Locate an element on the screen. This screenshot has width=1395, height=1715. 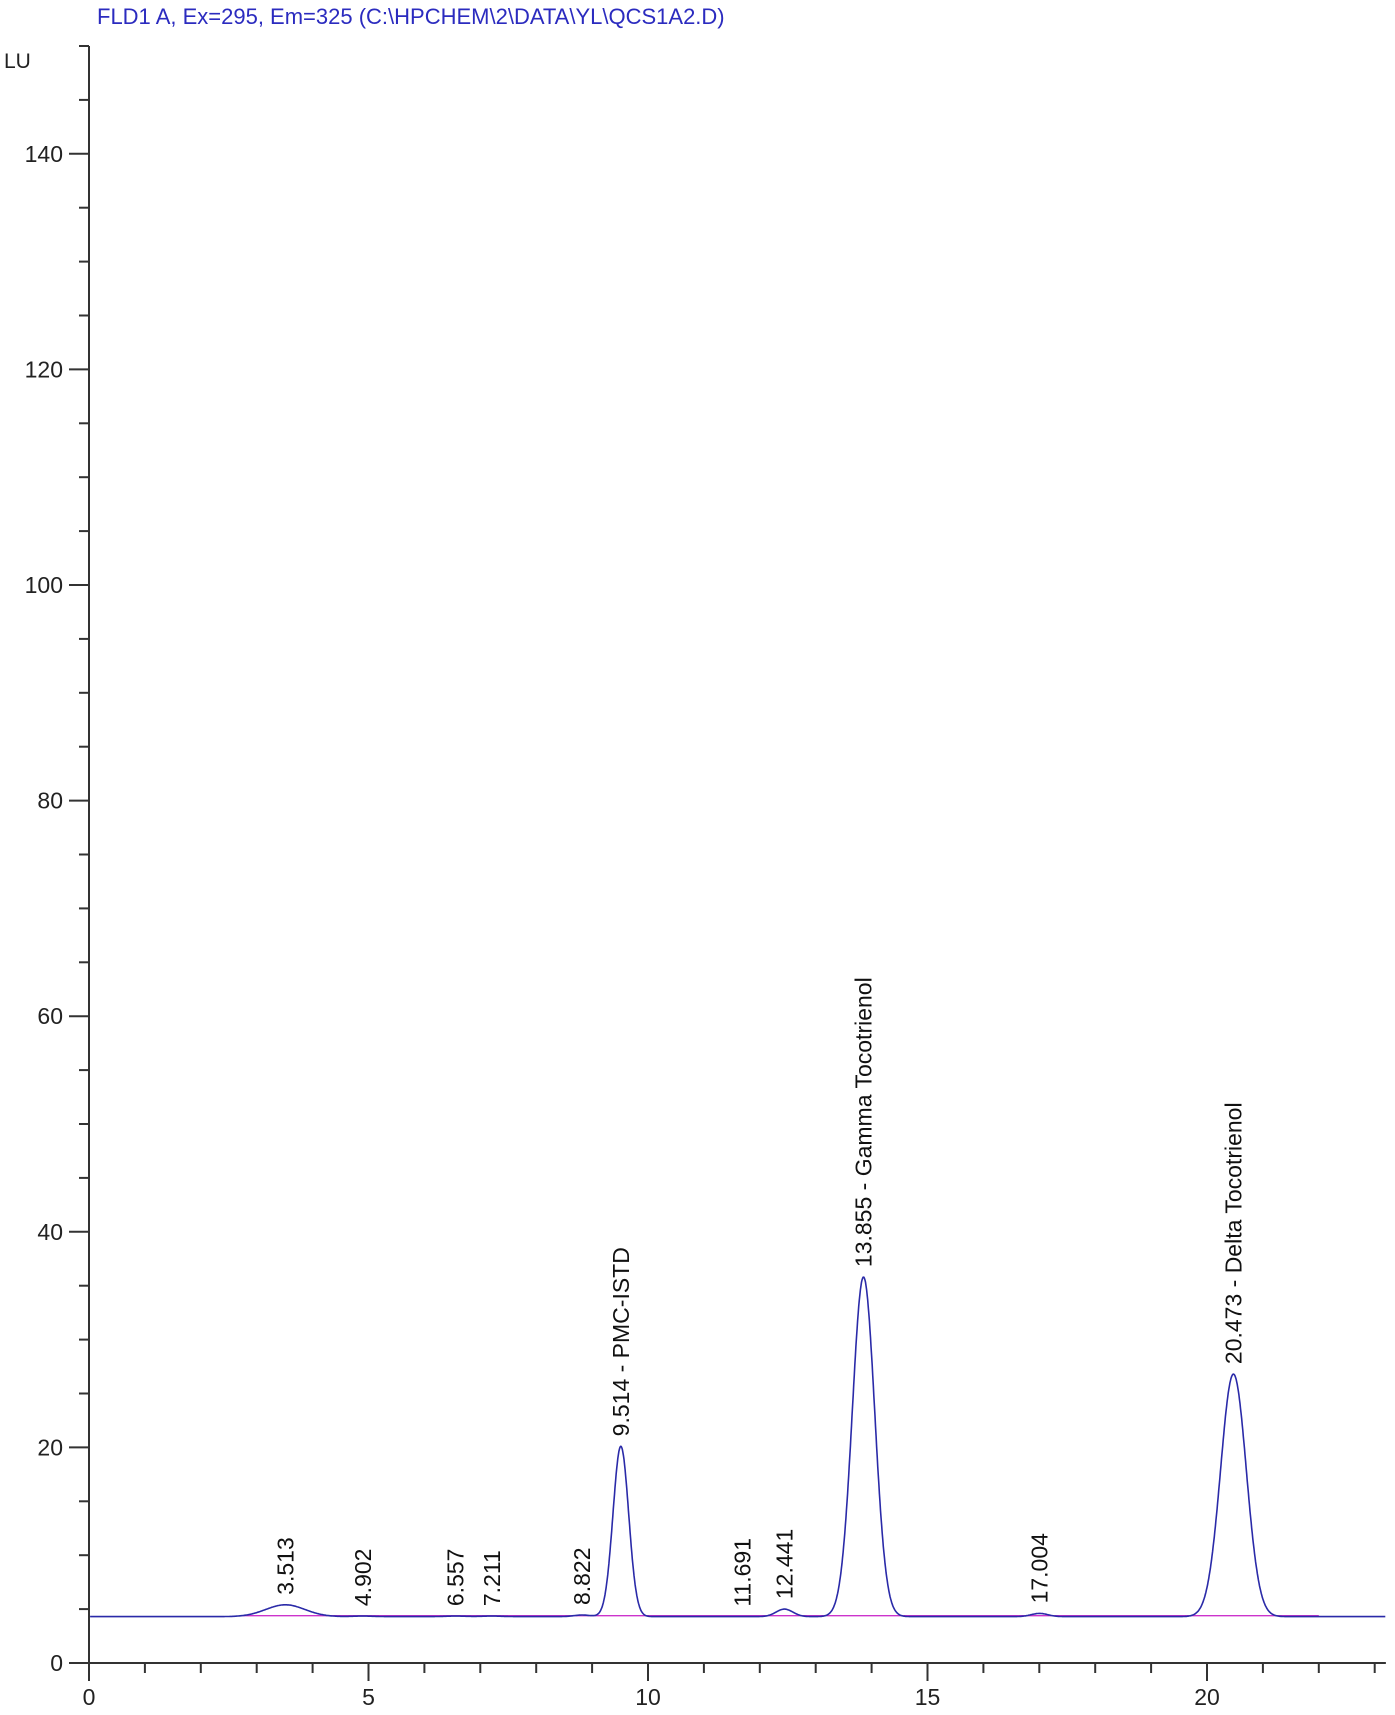
peak-label: 12.441 is located at coordinates (784, 1564).